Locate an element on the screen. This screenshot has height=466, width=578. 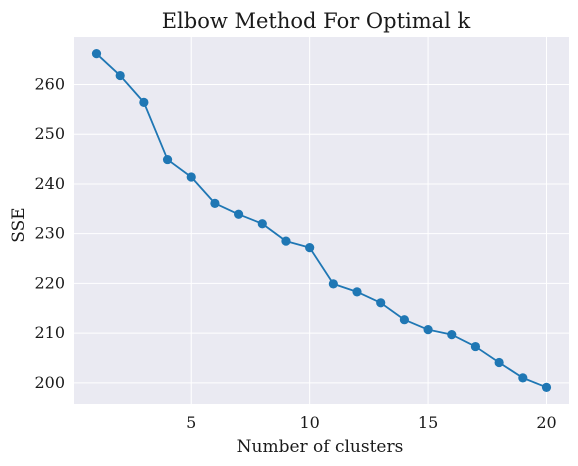
y-axis-ticks: 200 210 220 230 240 250 260 is located at coordinates (49, 232).